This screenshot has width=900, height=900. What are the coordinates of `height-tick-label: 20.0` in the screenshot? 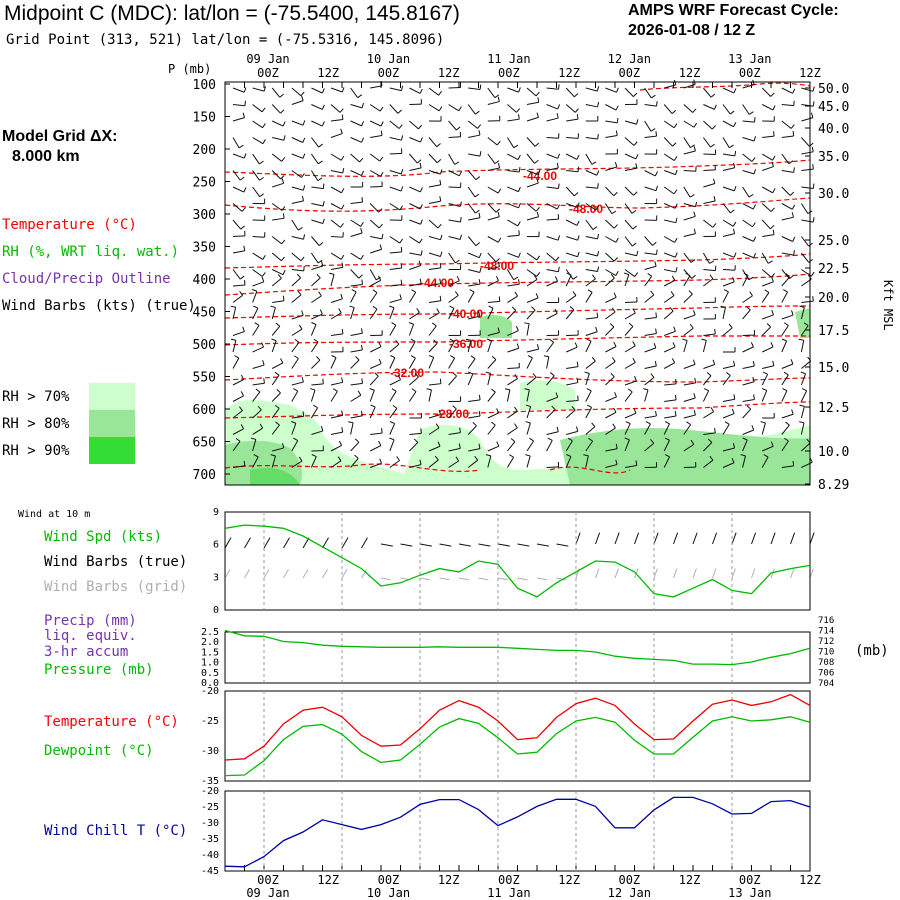 It's located at (833, 298).